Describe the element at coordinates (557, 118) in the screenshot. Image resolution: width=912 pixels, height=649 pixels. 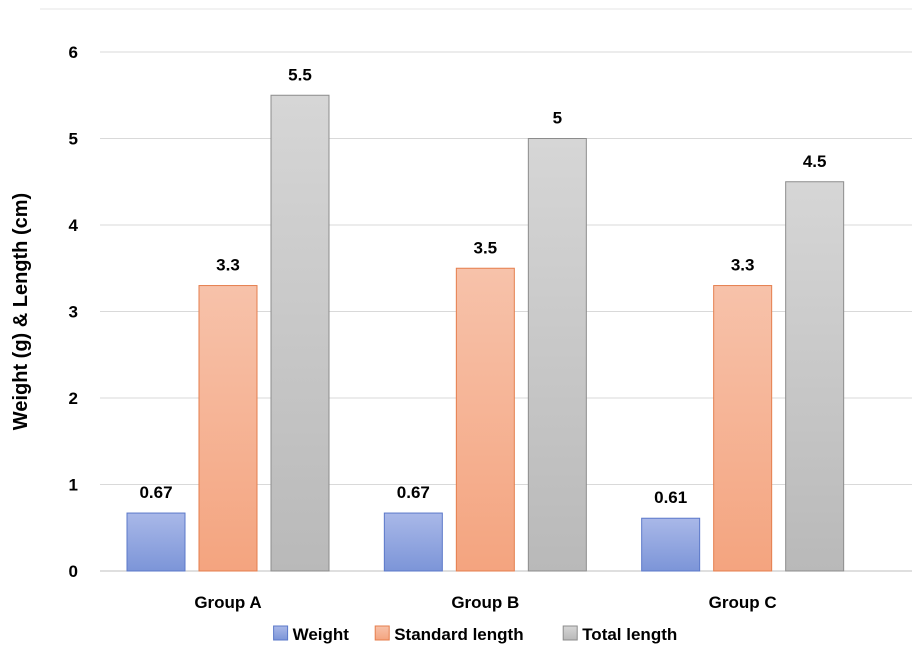
I see `data-label: 5` at that location.